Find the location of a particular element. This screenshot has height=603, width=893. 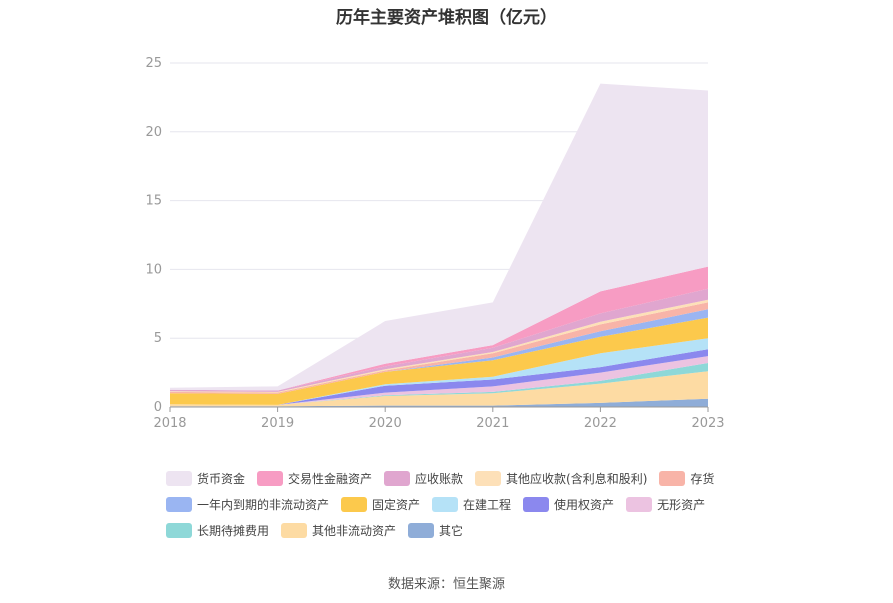

legend-item: 固定资产 is located at coordinates (380, 504).